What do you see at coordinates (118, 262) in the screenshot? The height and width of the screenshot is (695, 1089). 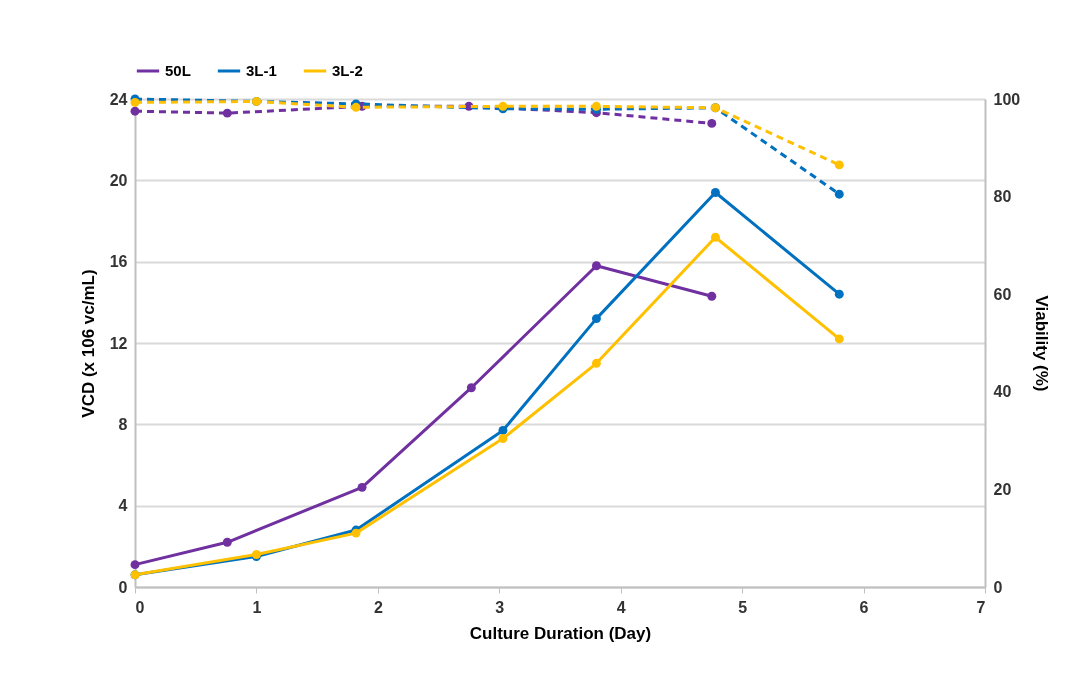 I see `y-tick-label: 16` at bounding box center [118, 262].